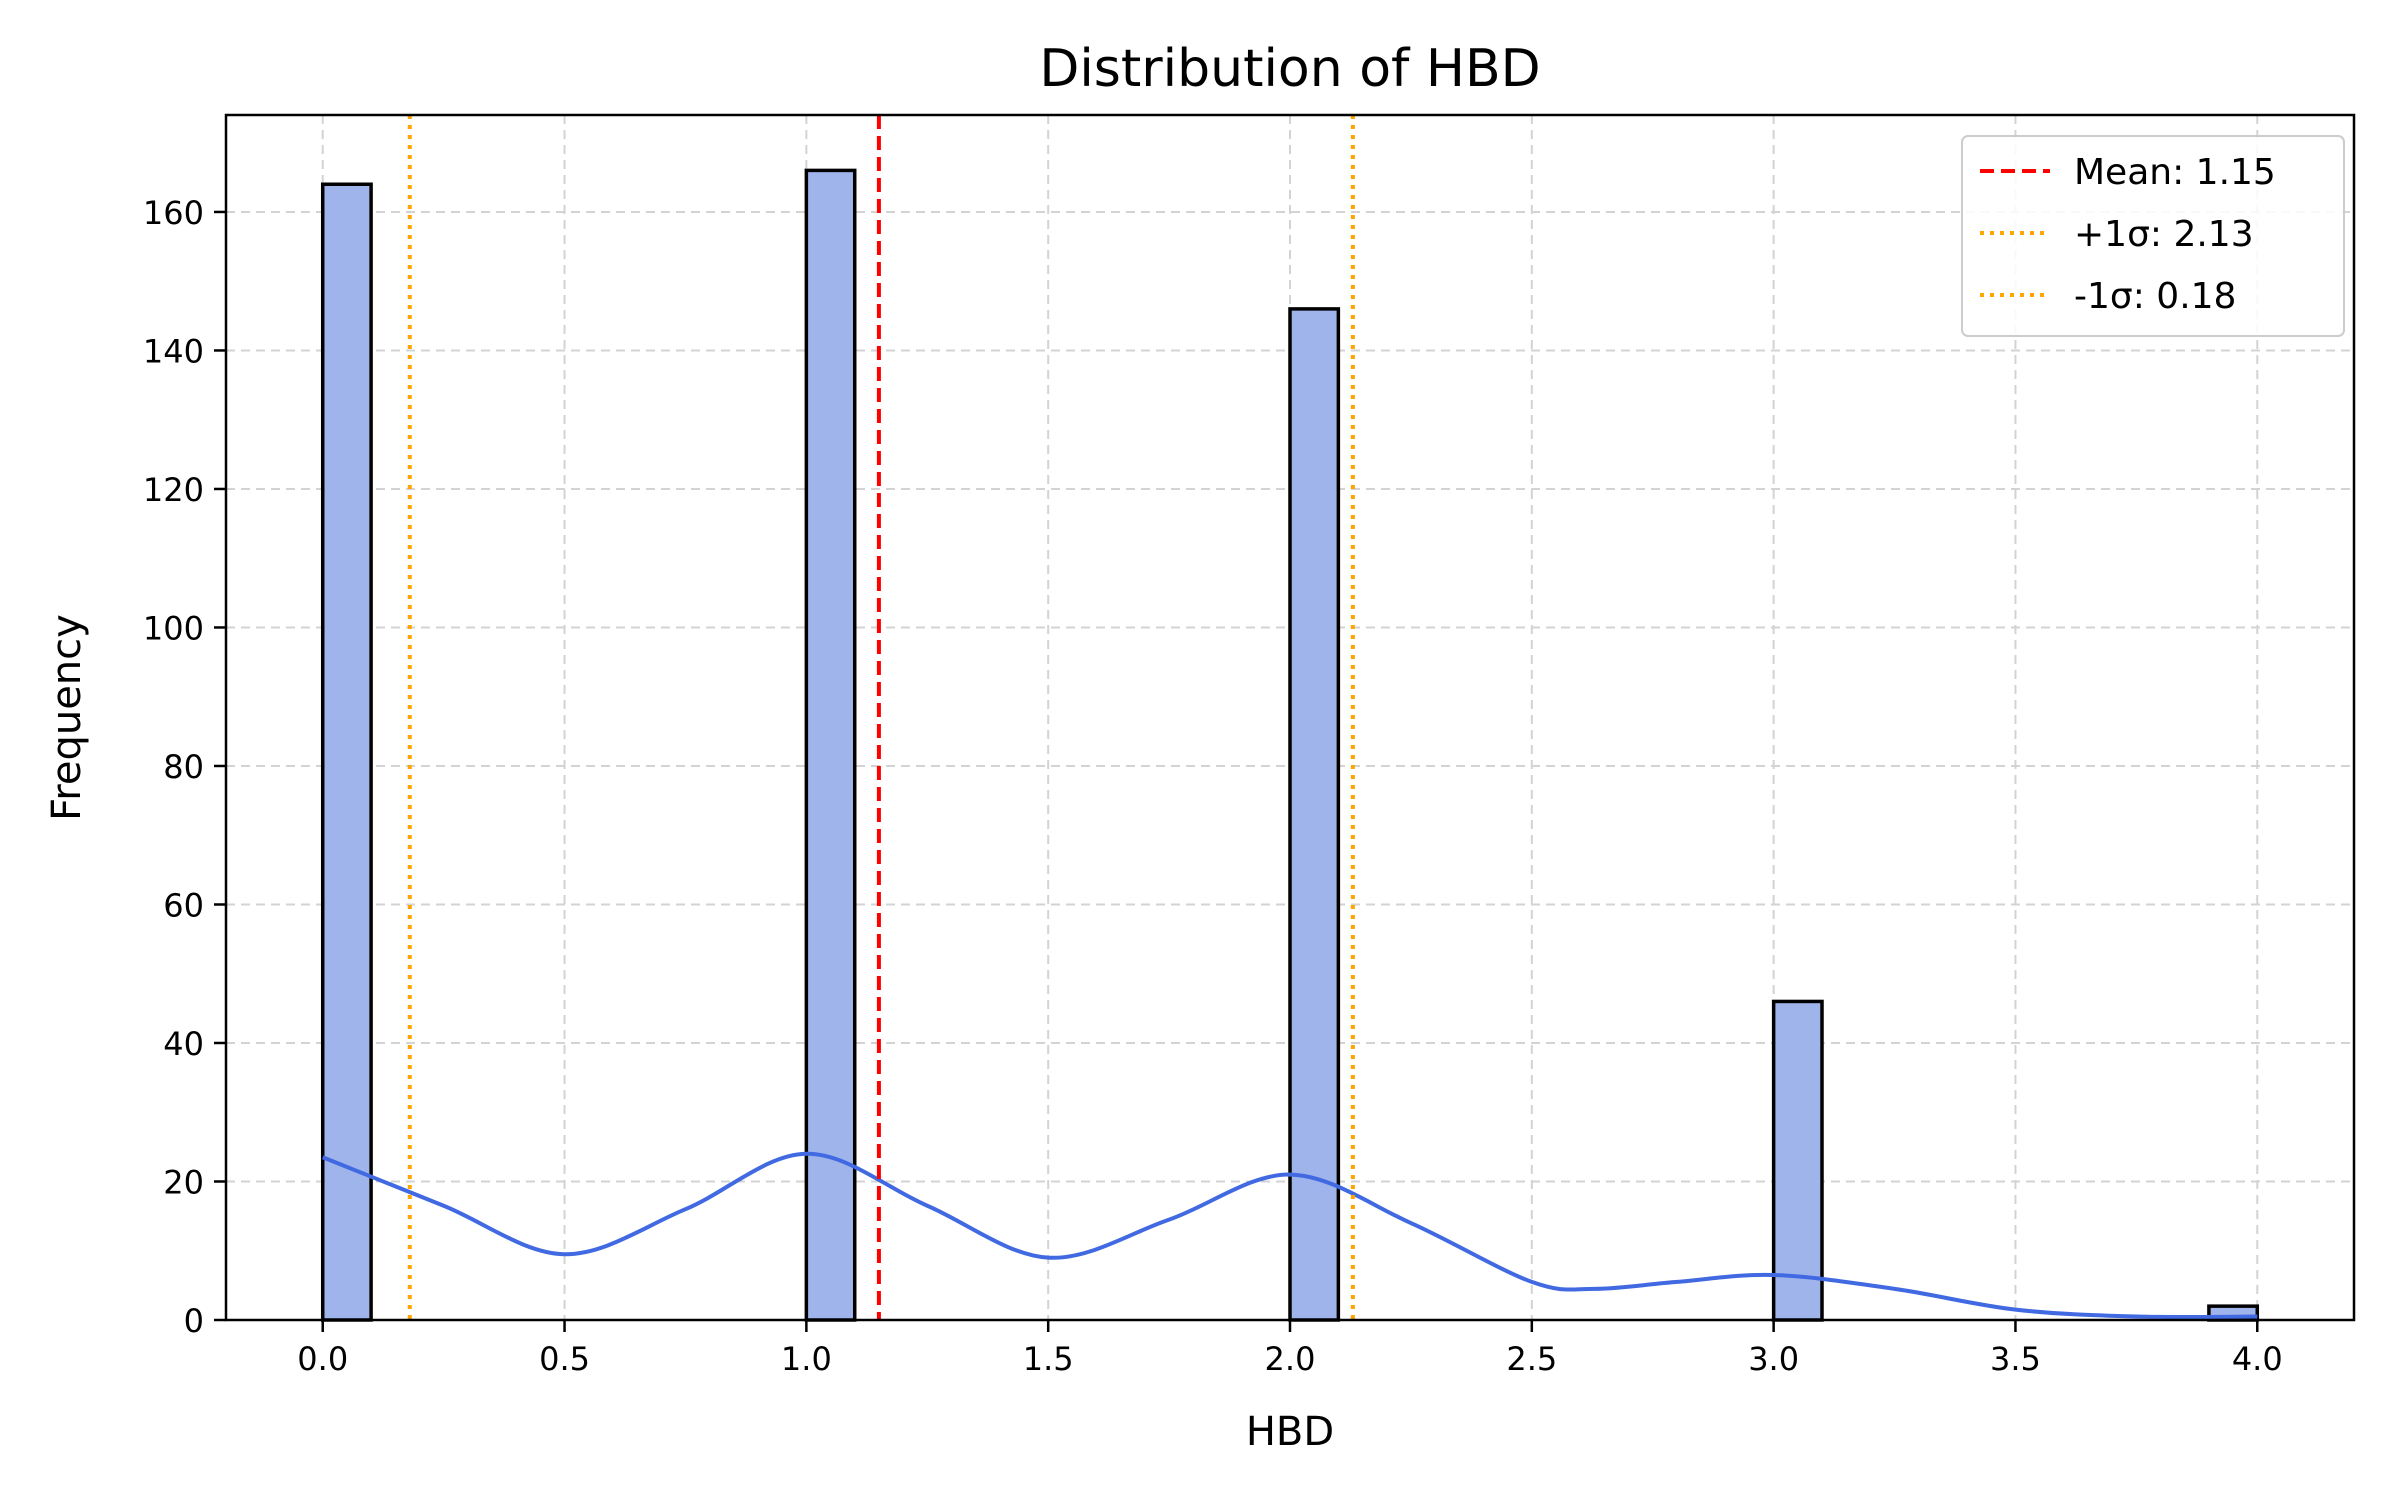 This screenshot has width=2400, height=1500. What do you see at coordinates (173, 213) in the screenshot?
I see `y-tick-label: 160` at bounding box center [173, 213].